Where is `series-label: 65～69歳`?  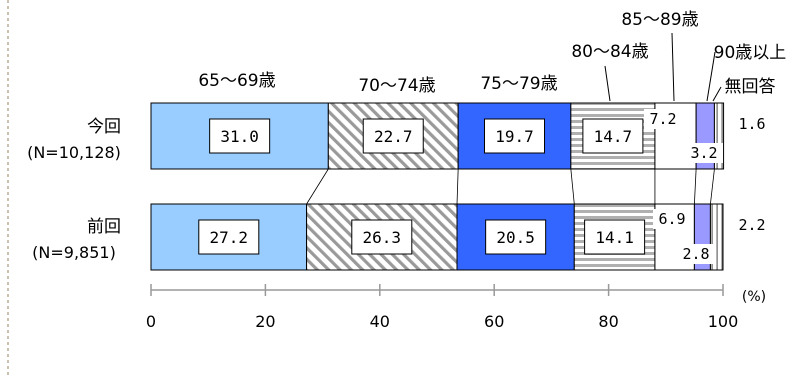
series-label: 65～69歳 is located at coordinates (236, 81).